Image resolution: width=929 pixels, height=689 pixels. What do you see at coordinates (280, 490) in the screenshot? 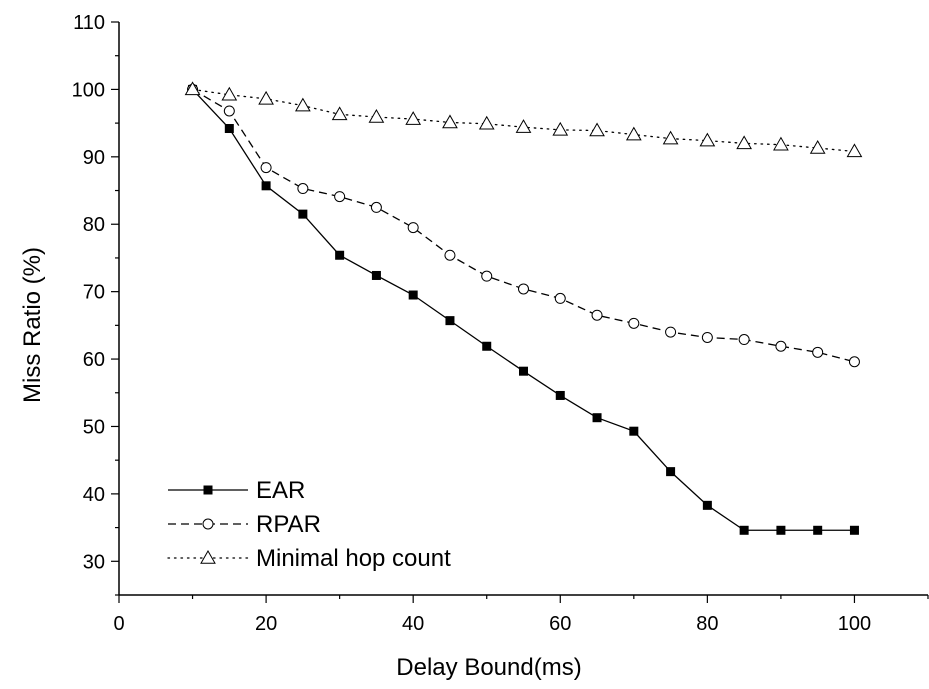
I see `legend-label: EAR` at bounding box center [280, 490].